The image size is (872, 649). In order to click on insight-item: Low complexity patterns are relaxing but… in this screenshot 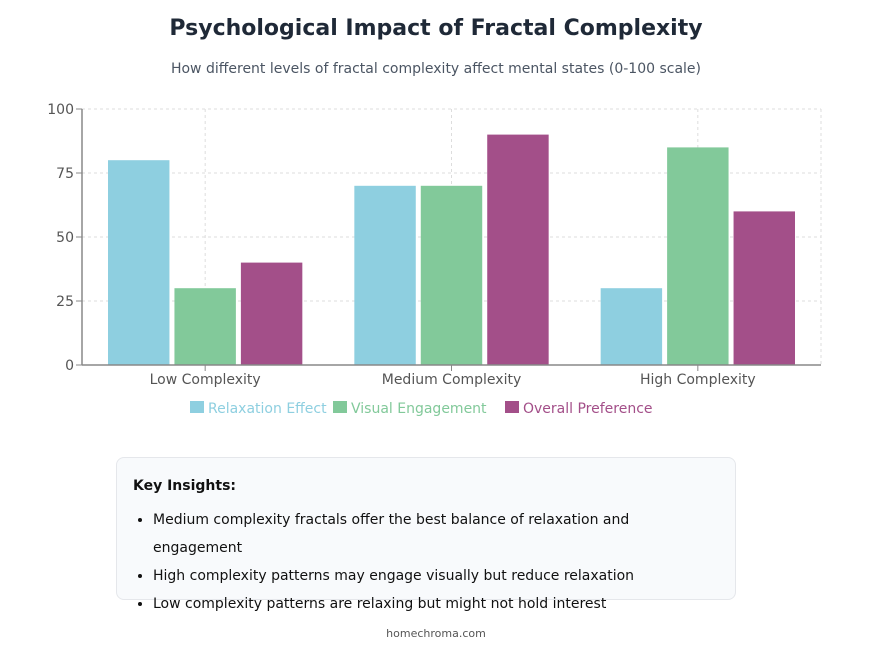, I will do `click(436, 604)`.